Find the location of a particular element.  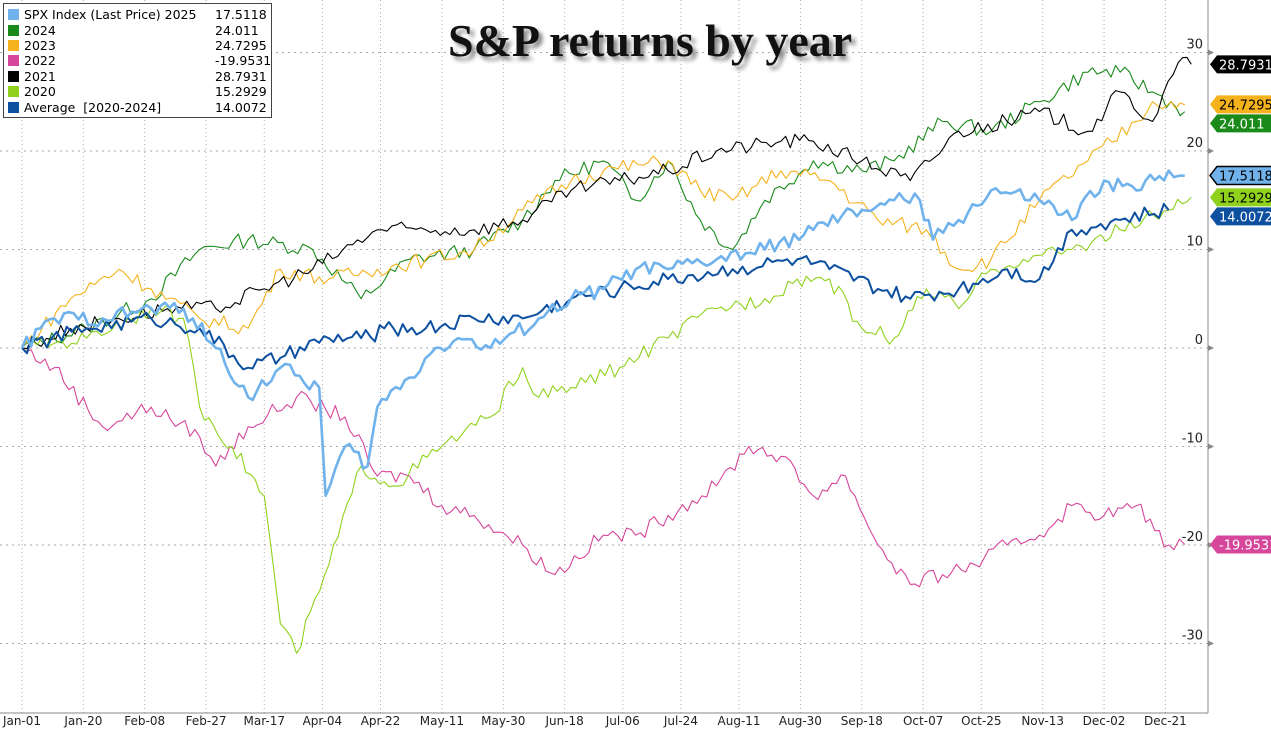

legend-entry: 2024 24.011 is located at coordinates (139, 30).